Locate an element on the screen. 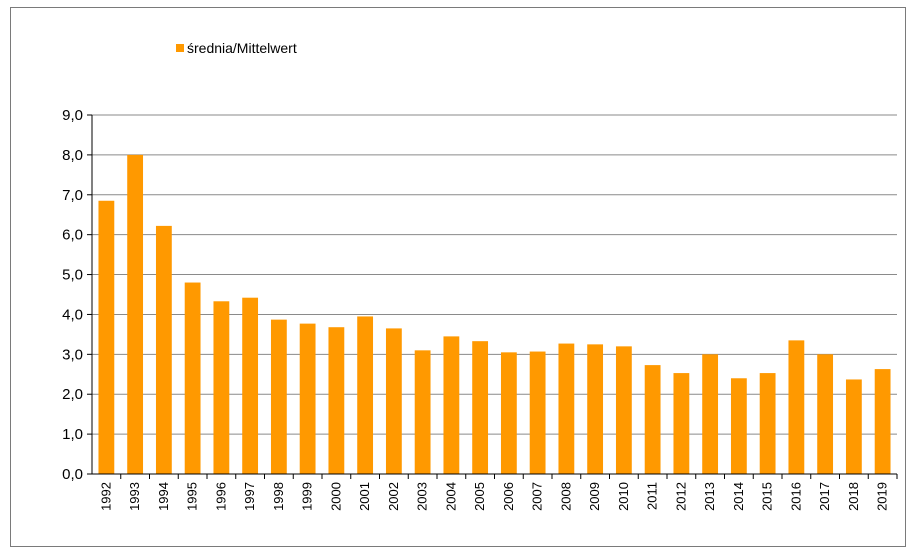 This screenshot has width=915, height=553. y-tick-label: 7,0 is located at coordinates (72, 195).